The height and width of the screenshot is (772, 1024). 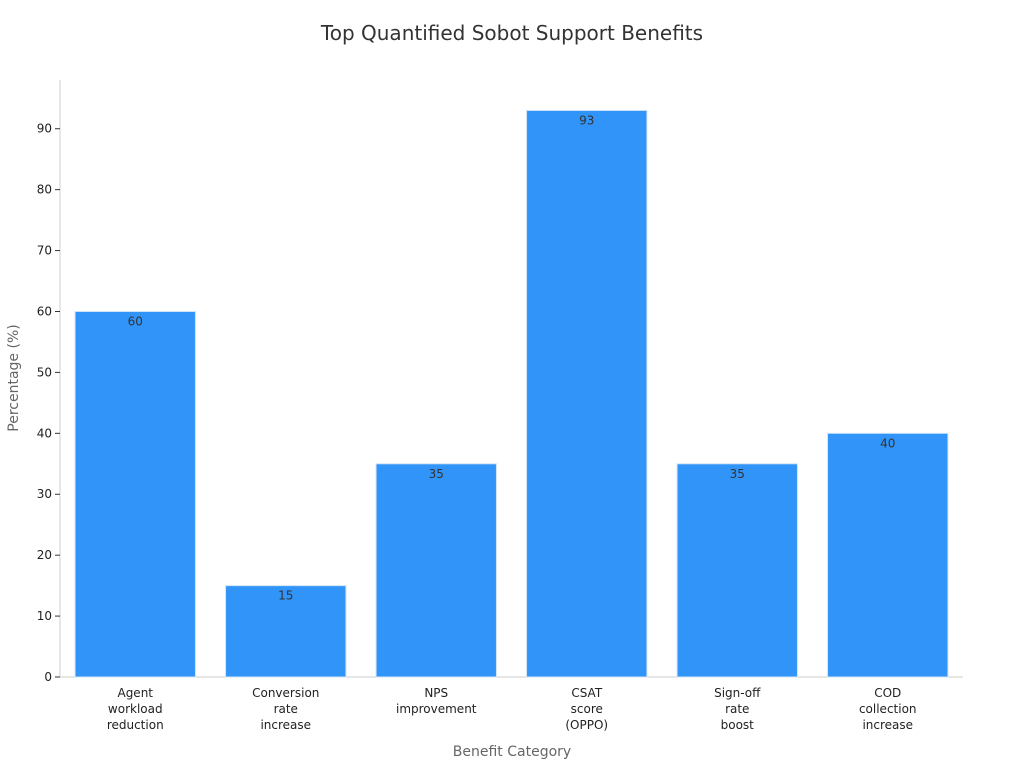 I want to click on y-tick-label: 0, so click(x=48, y=677).